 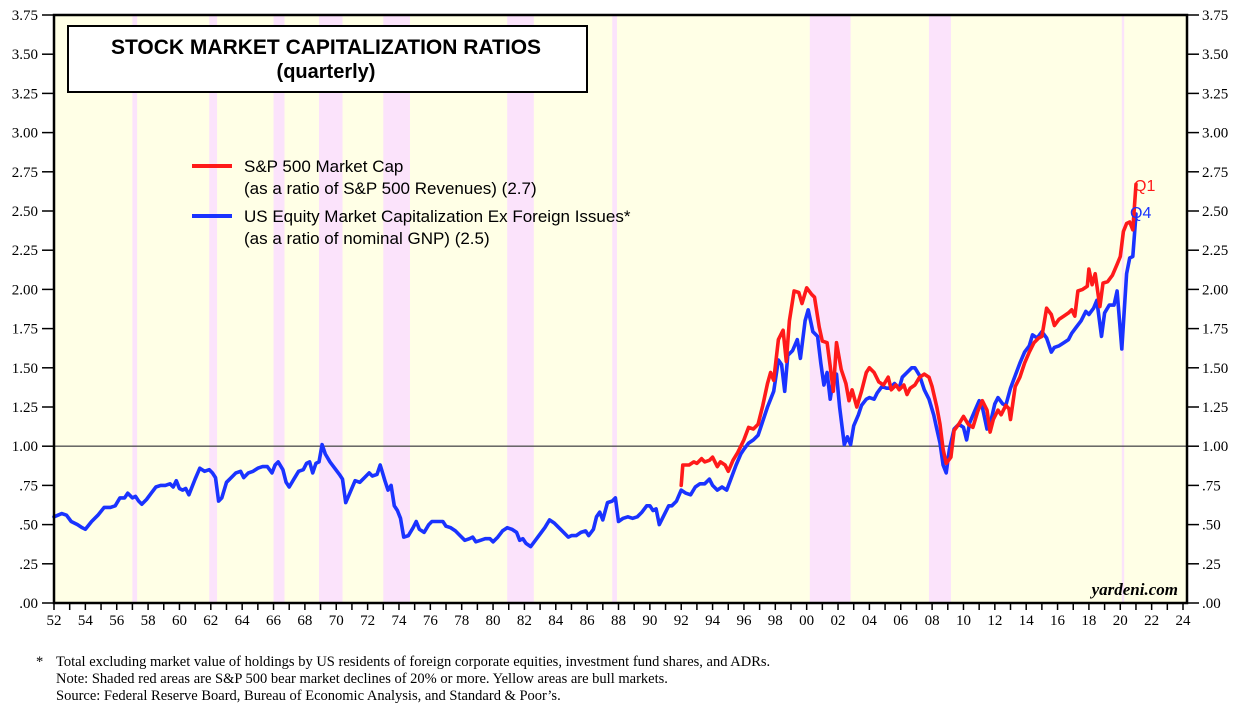 What do you see at coordinates (367, 621) in the screenshot?
I see `x-tick-label: 72` at bounding box center [367, 621].